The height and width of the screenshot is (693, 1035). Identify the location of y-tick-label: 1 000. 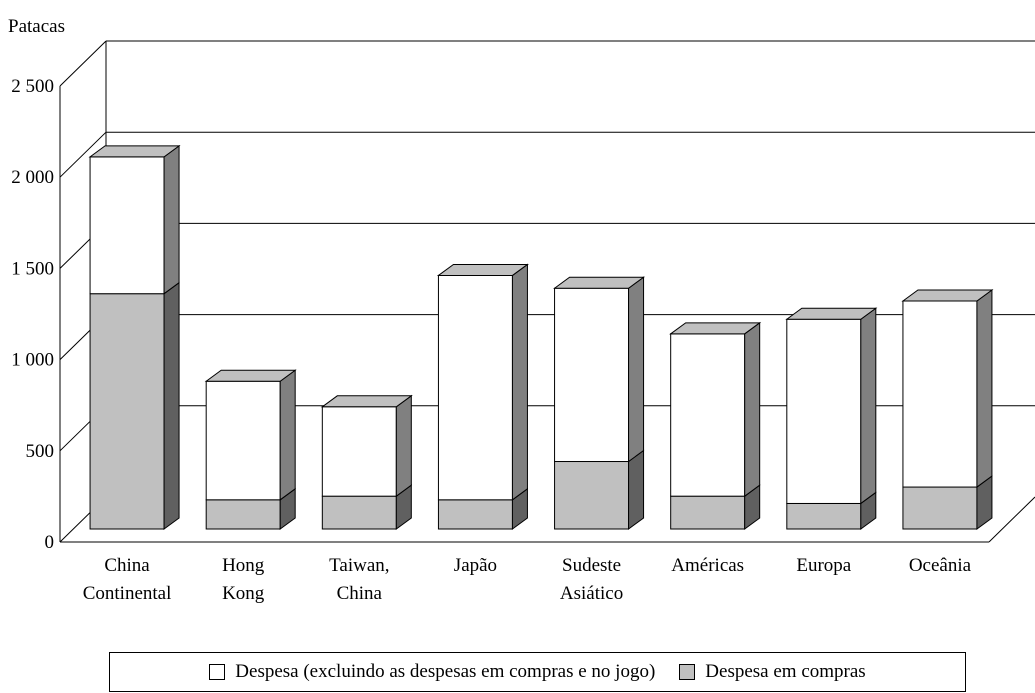
(32, 360).